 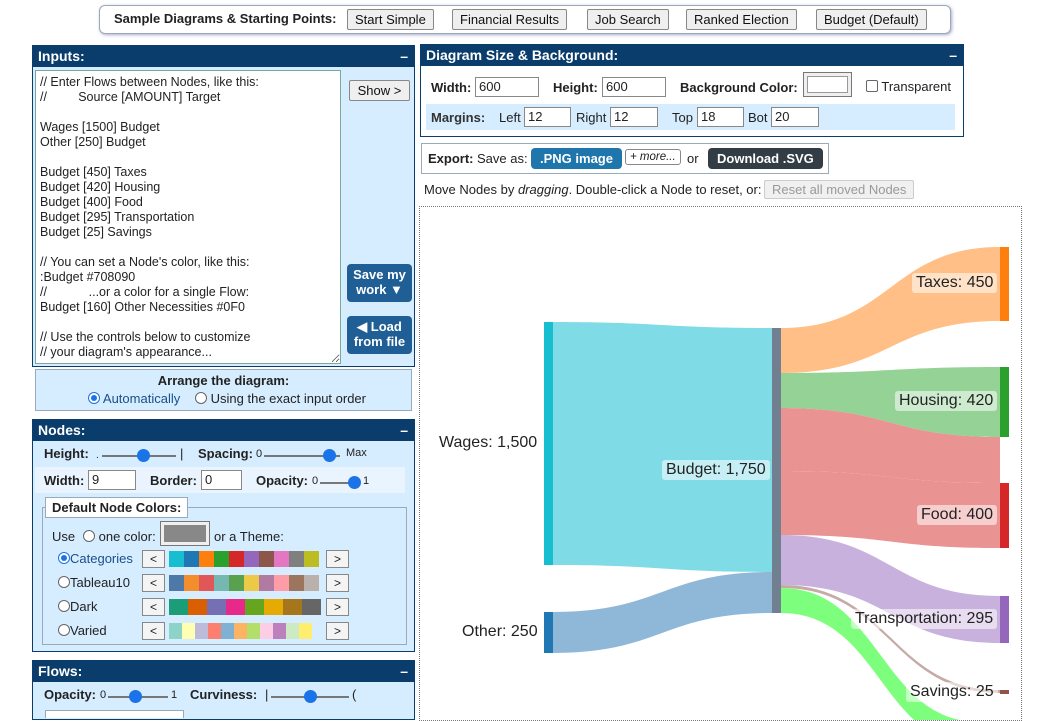 What do you see at coordinates (225, 453) in the screenshot?
I see `node-spacing-label: Spacing:` at bounding box center [225, 453].